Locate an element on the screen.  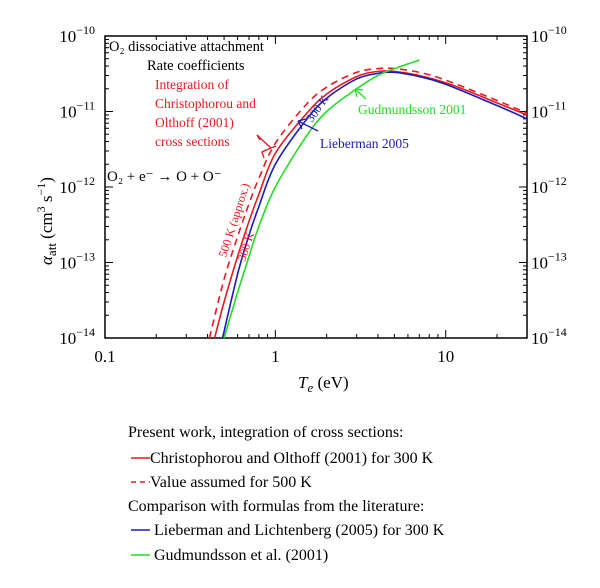
x-tick-label: 10 is located at coordinates (445, 356).